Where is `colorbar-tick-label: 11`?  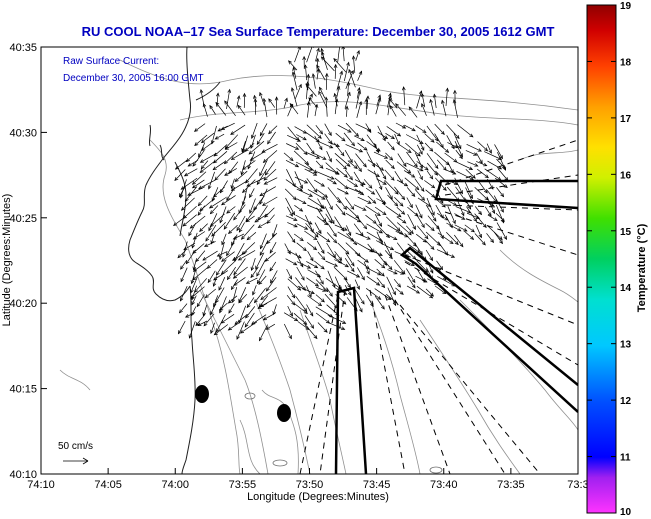 colorbar-tick-label: 11 is located at coordinates (625, 458).